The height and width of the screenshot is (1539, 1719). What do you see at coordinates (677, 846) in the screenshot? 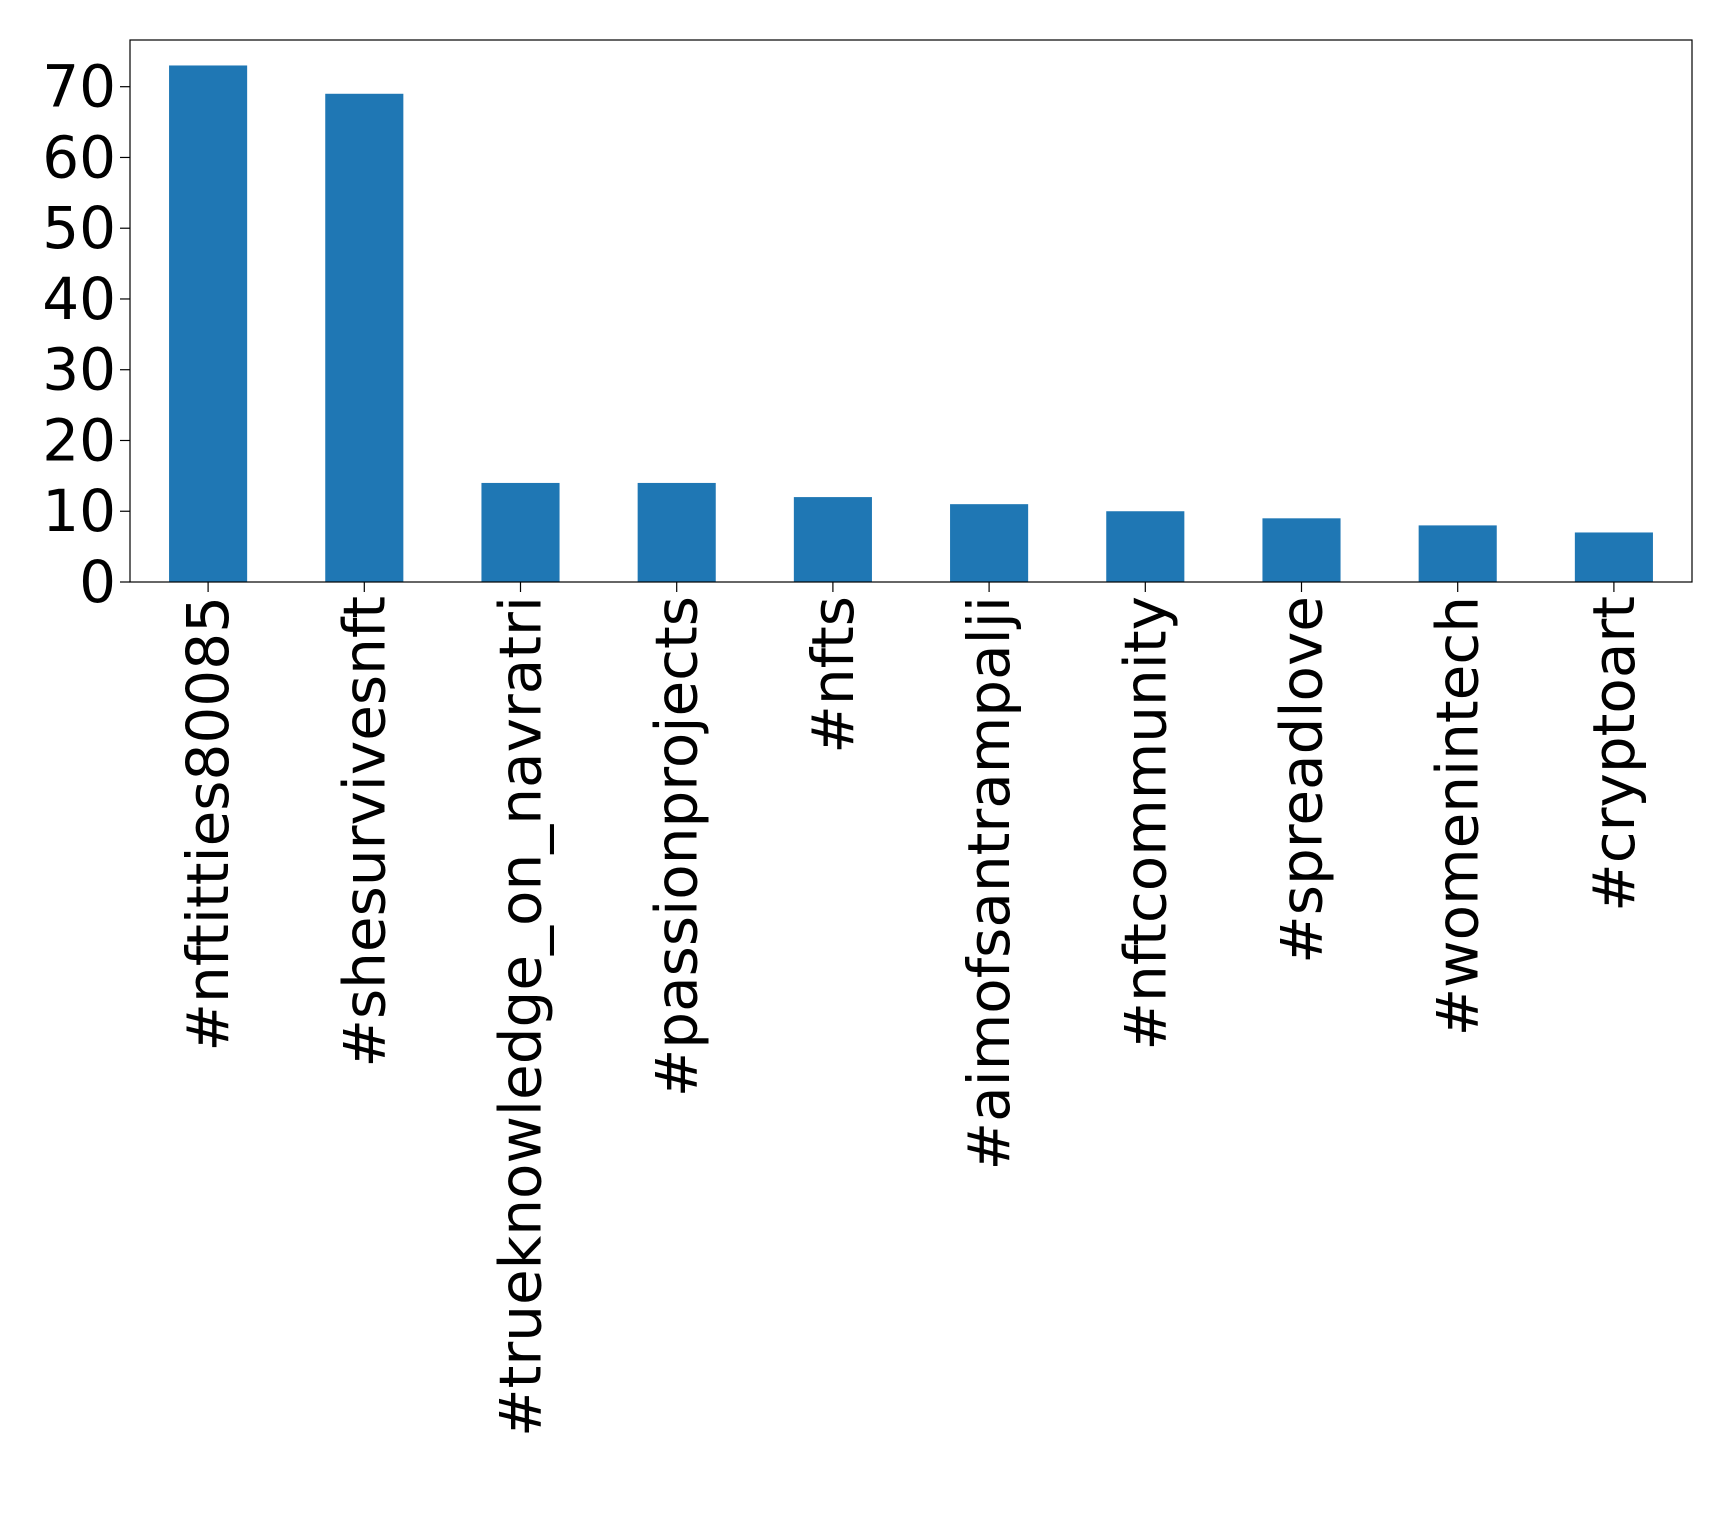
I see `x-tick-label: #passionprojects` at bounding box center [677, 846].